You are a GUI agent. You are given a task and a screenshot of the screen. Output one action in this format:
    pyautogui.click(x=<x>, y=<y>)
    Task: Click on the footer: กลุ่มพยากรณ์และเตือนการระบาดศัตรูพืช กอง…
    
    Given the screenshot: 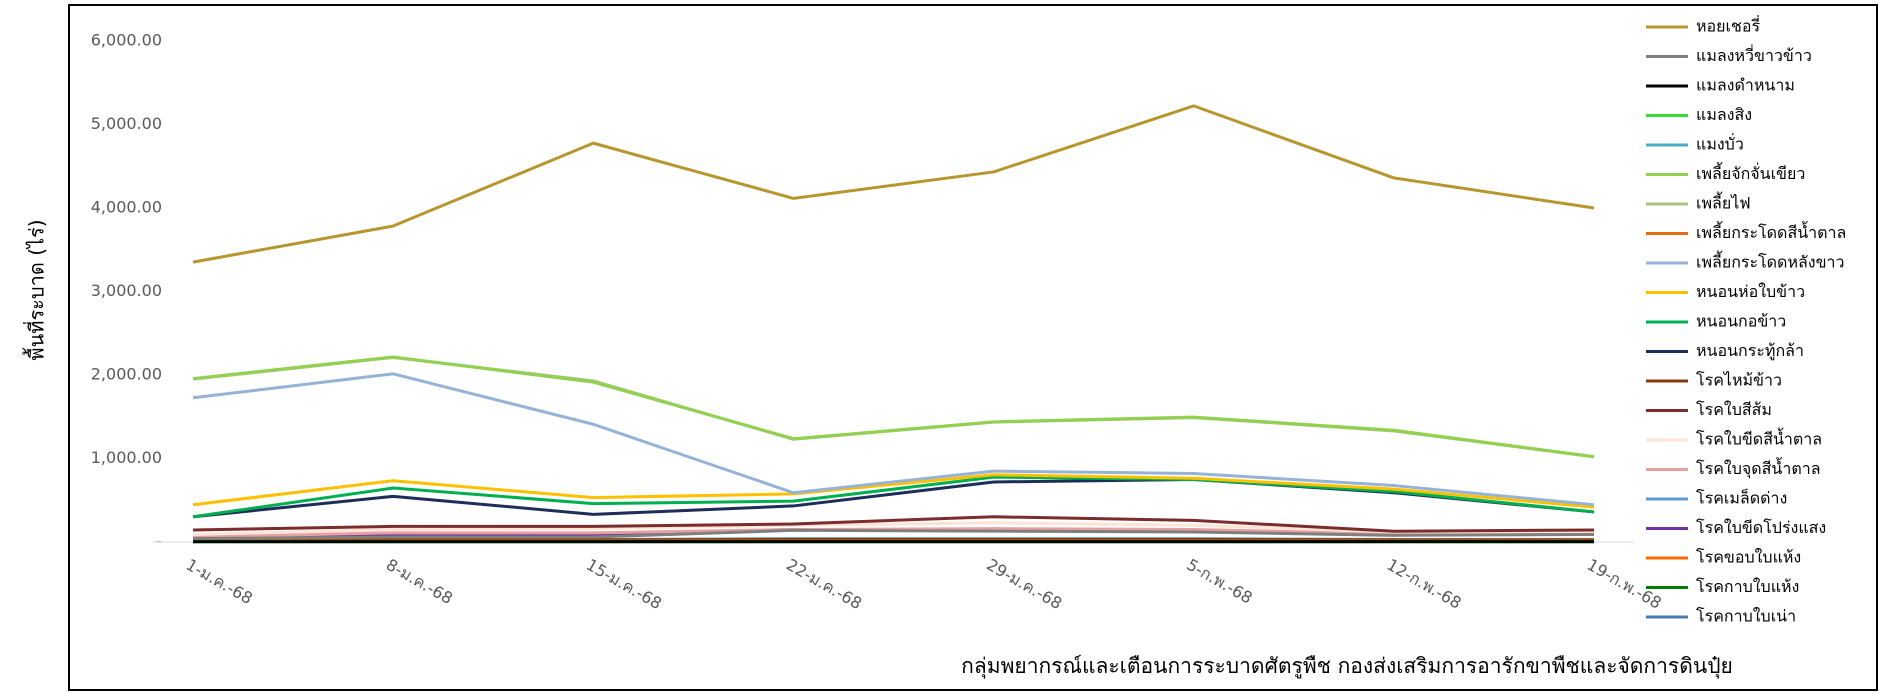 What is the action you would take?
    pyautogui.click(x=1347, y=666)
    